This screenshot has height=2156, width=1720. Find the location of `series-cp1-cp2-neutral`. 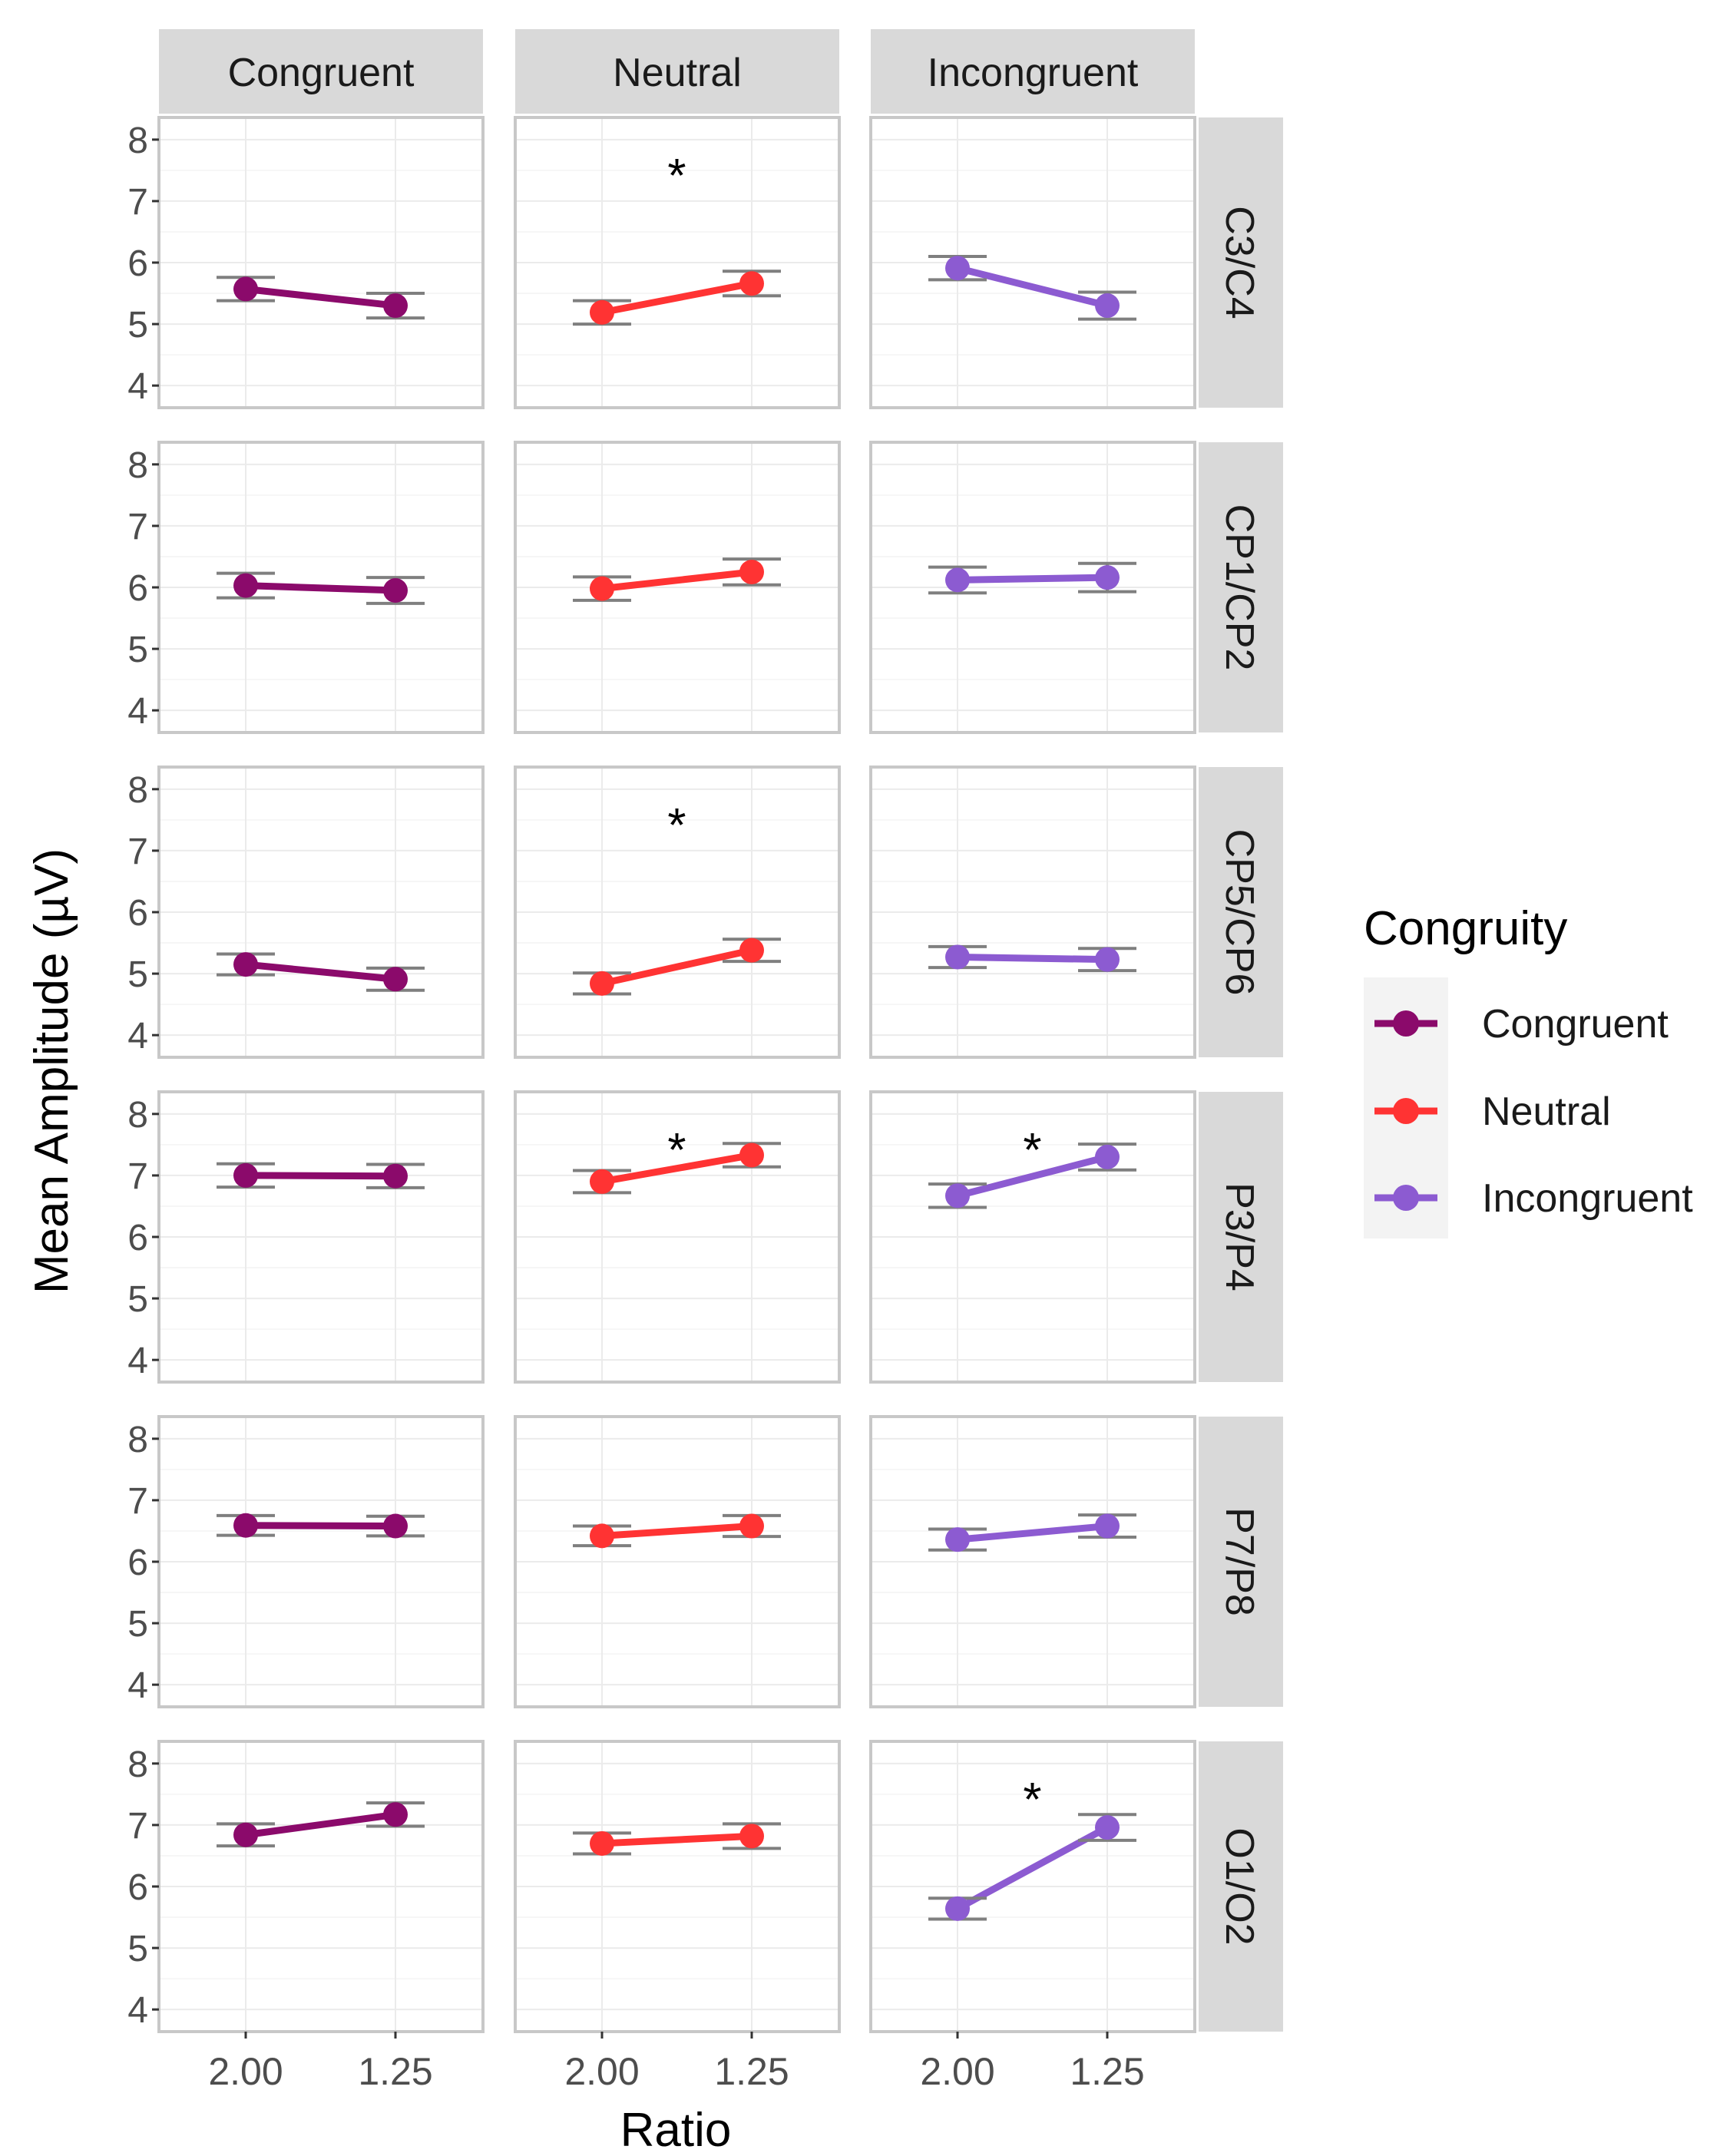

series-cp1-cp2-neutral is located at coordinates (677, 579).